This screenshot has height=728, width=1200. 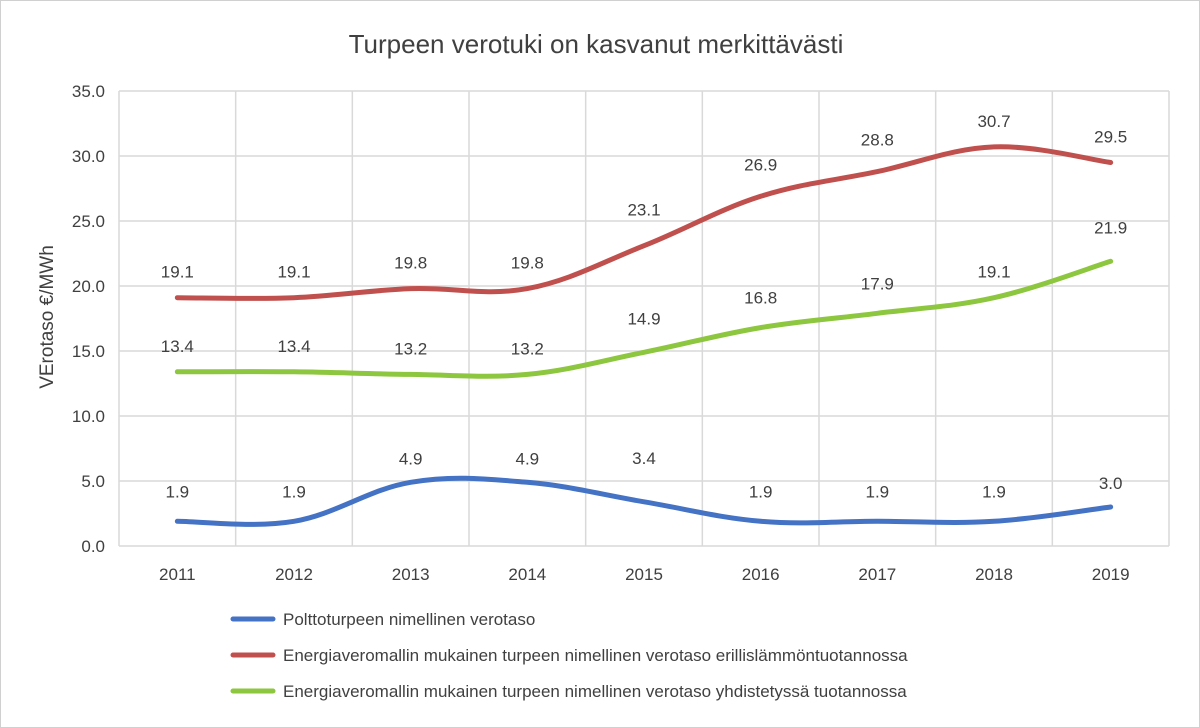 I want to click on data-label: 17.9, so click(x=877, y=283).